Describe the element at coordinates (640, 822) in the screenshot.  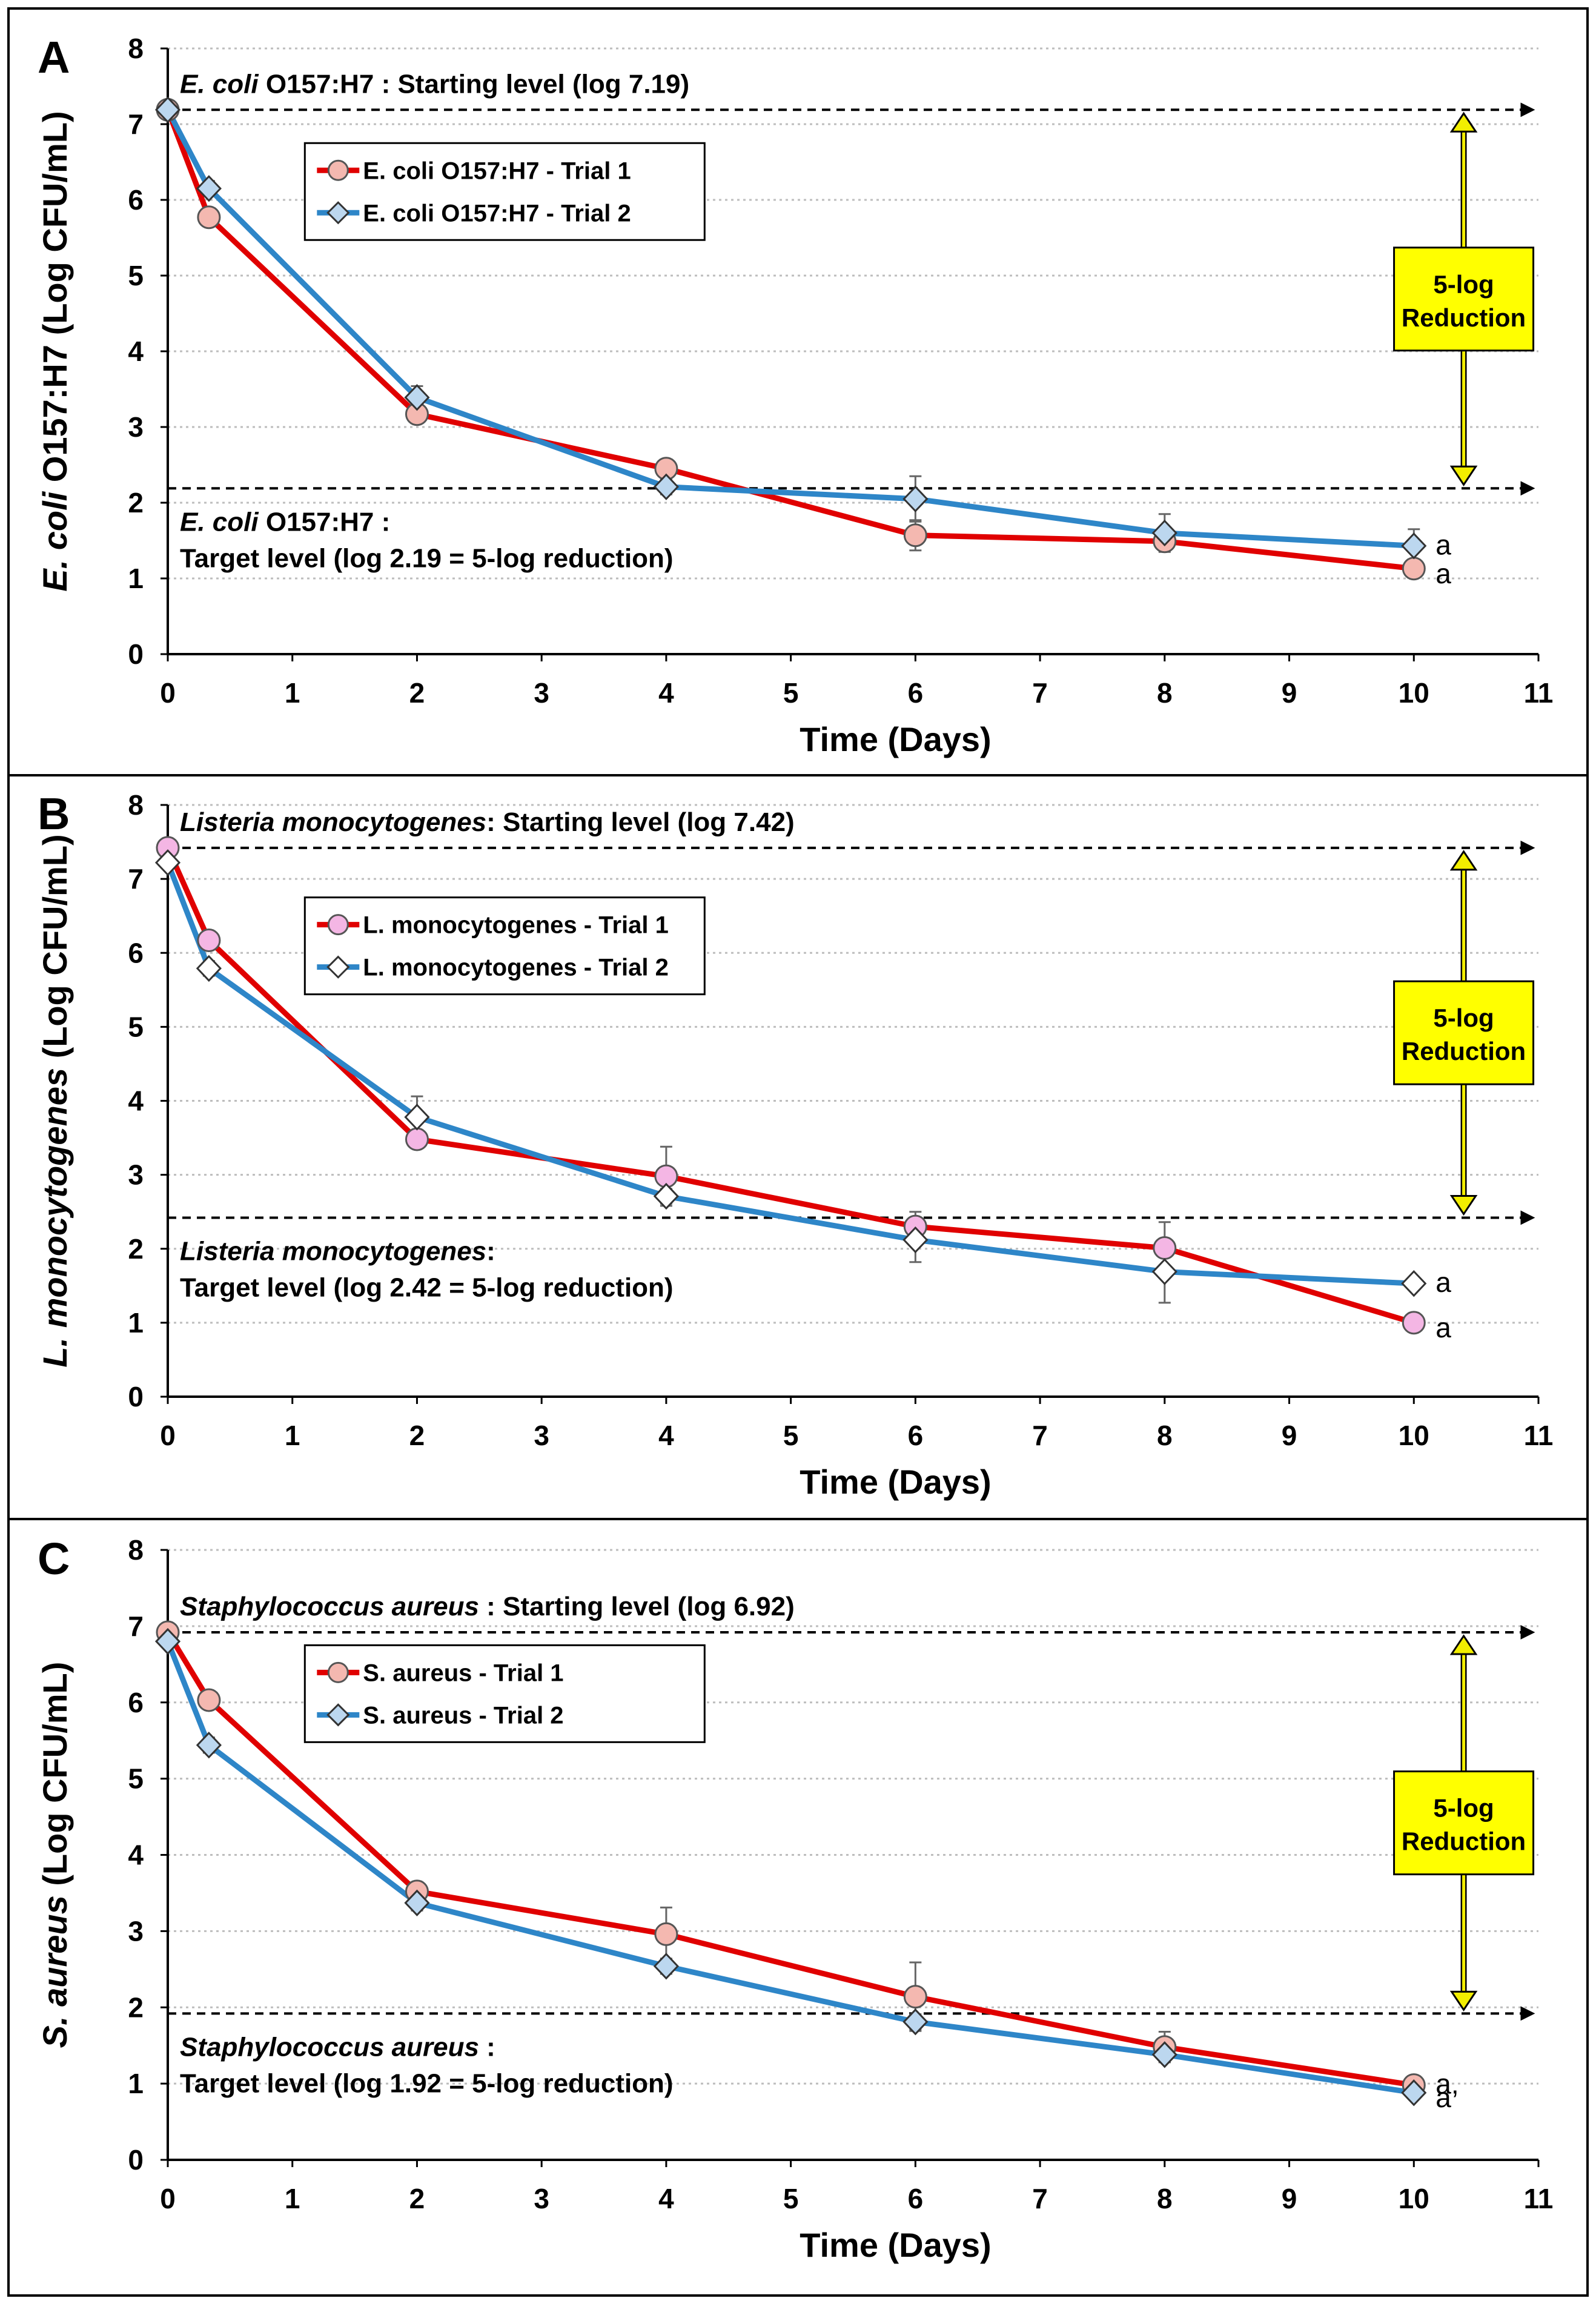
I see `starting-level-label-part: : Starting level (log 7.42)` at that location.